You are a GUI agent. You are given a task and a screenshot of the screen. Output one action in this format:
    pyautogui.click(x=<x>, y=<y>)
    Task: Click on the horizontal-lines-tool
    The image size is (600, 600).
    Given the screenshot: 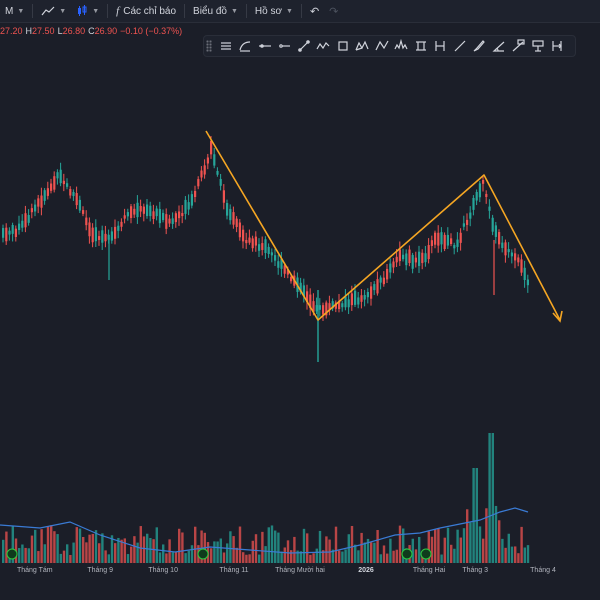 What is the action you would take?
    pyautogui.click(x=226, y=46)
    